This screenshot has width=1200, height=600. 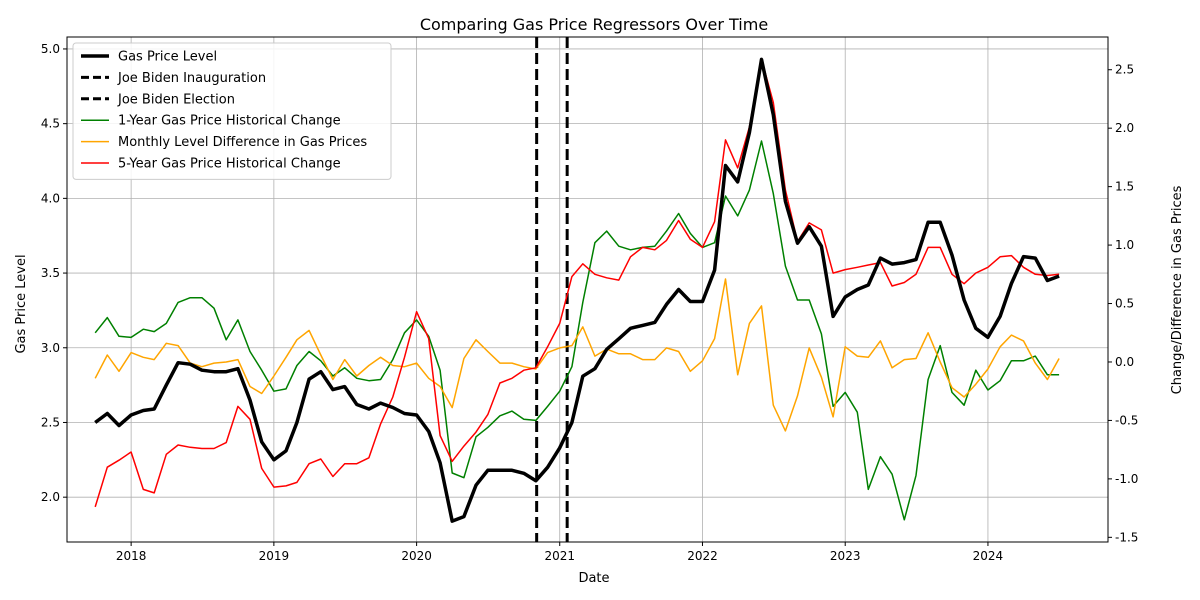 What do you see at coordinates (176, 99) in the screenshot?
I see `legend-label: Joe Biden Election` at bounding box center [176, 99].